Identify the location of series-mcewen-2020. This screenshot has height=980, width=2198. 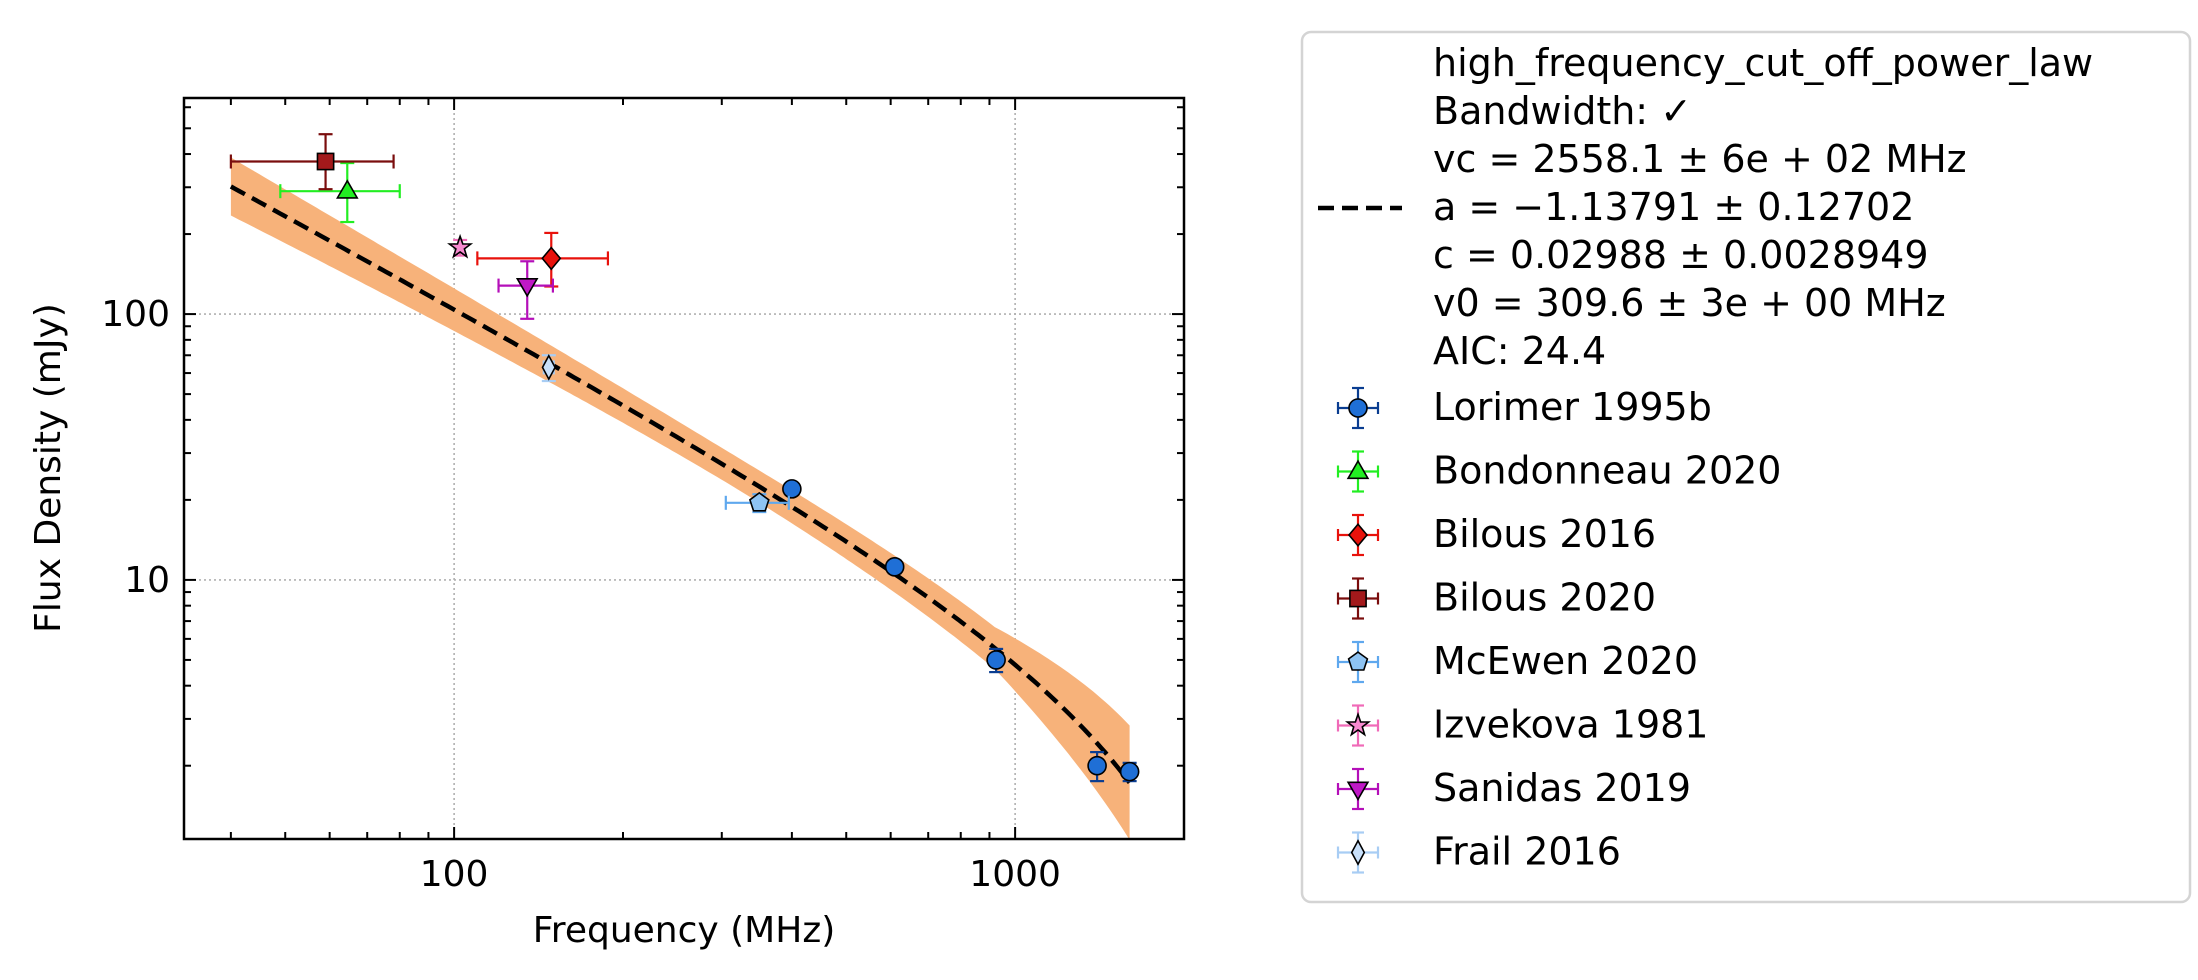
(757, 502).